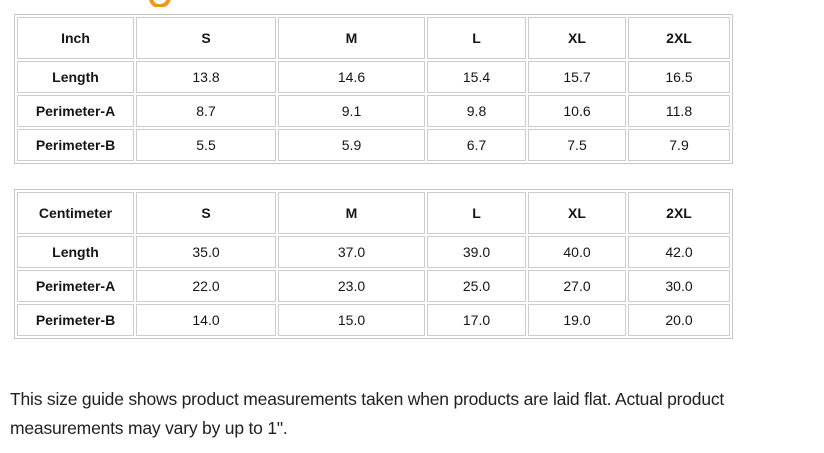 The width and height of the screenshot is (824, 453). I want to click on value-cell: 37.0, so click(351, 252).